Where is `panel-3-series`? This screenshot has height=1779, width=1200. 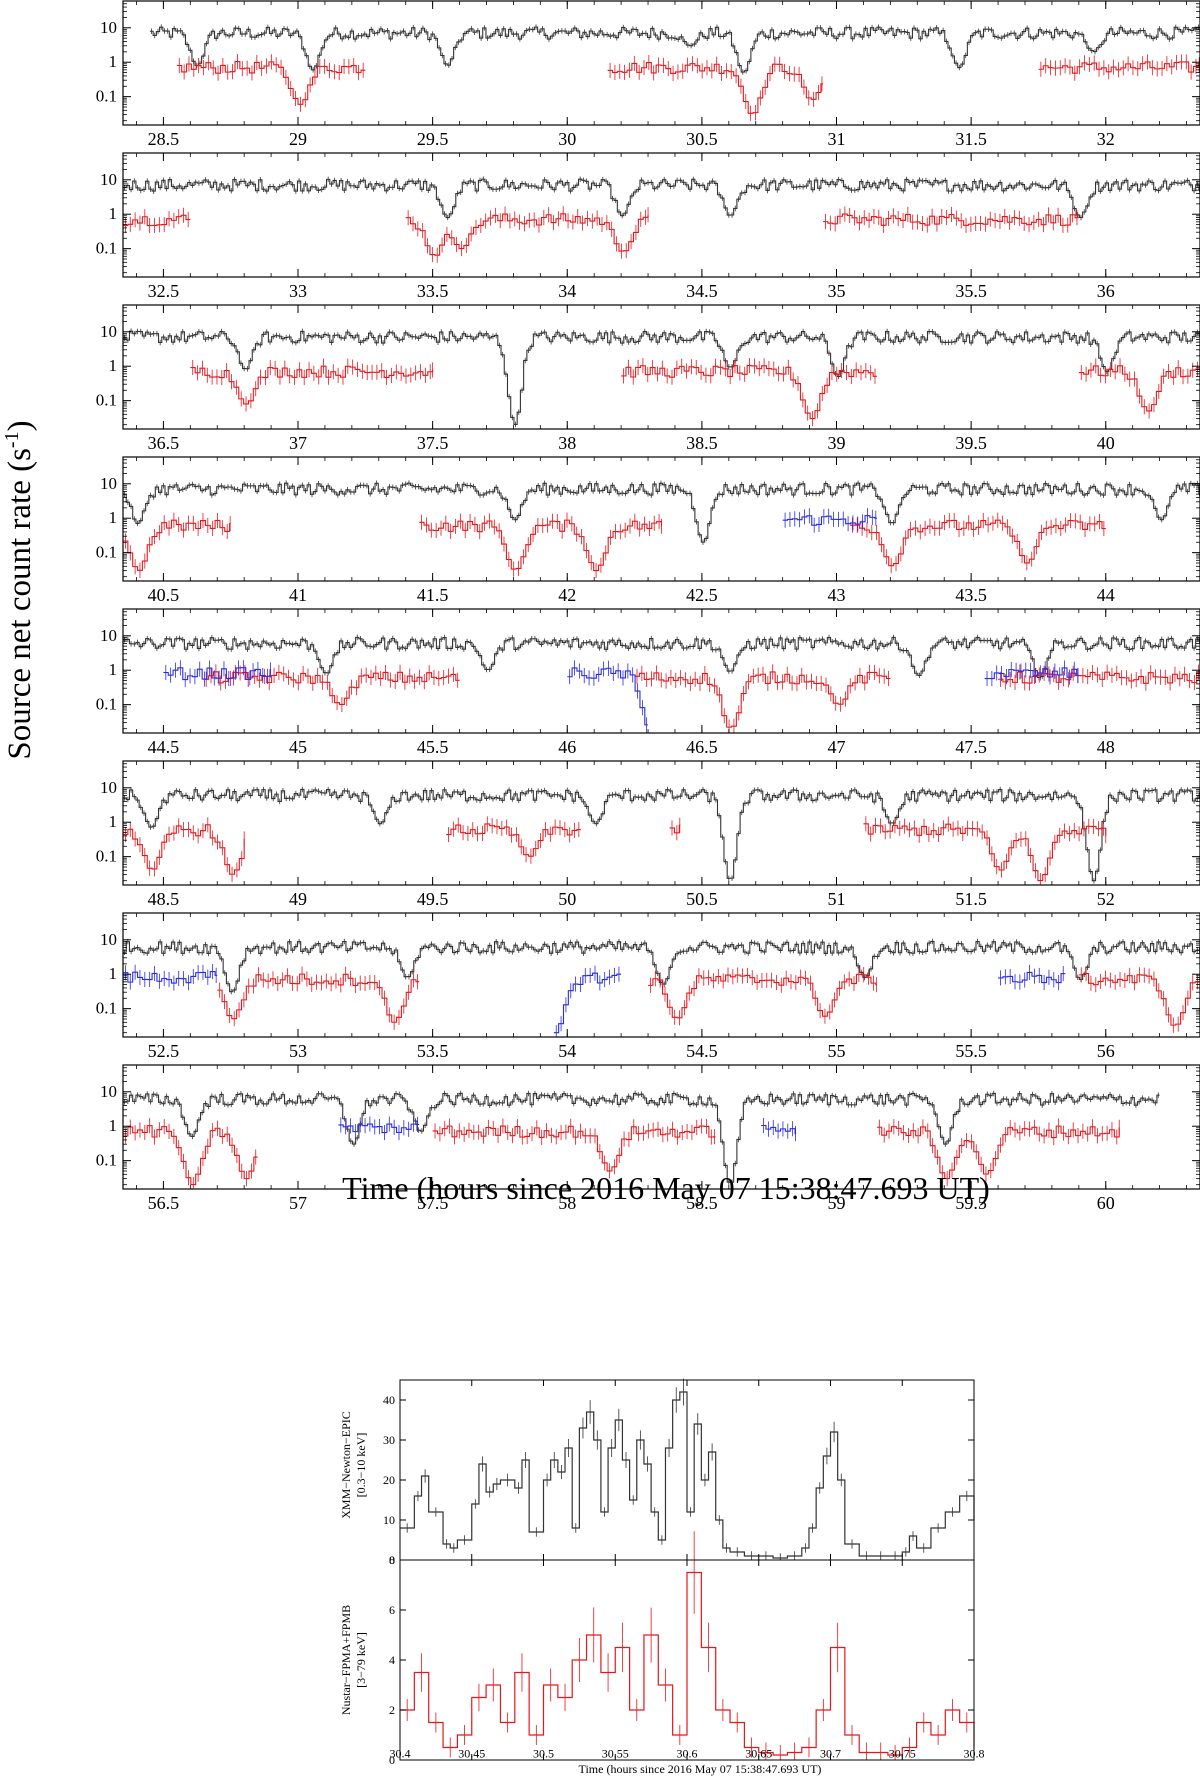 panel-3-series is located at coordinates (661, 378).